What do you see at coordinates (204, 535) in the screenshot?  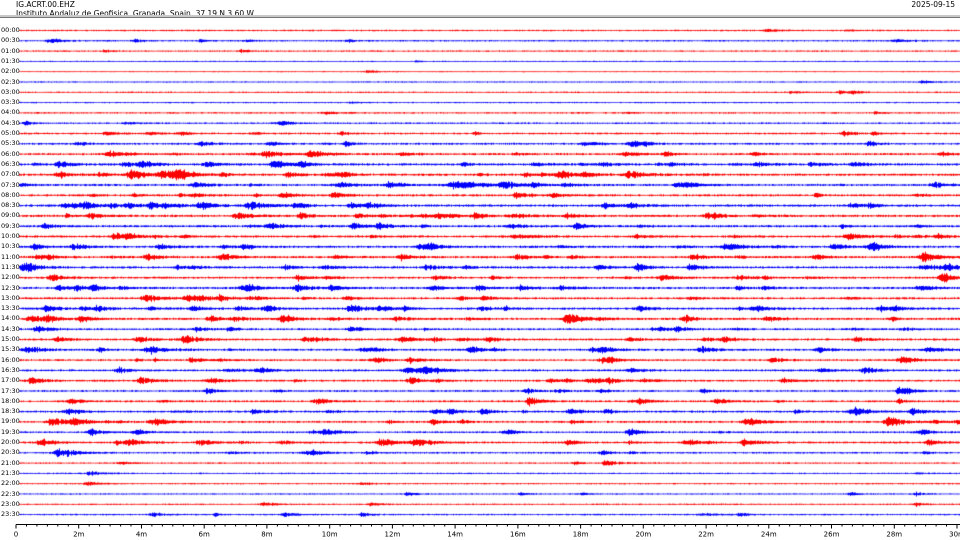 I see `axis-tick-label: 6m` at bounding box center [204, 535].